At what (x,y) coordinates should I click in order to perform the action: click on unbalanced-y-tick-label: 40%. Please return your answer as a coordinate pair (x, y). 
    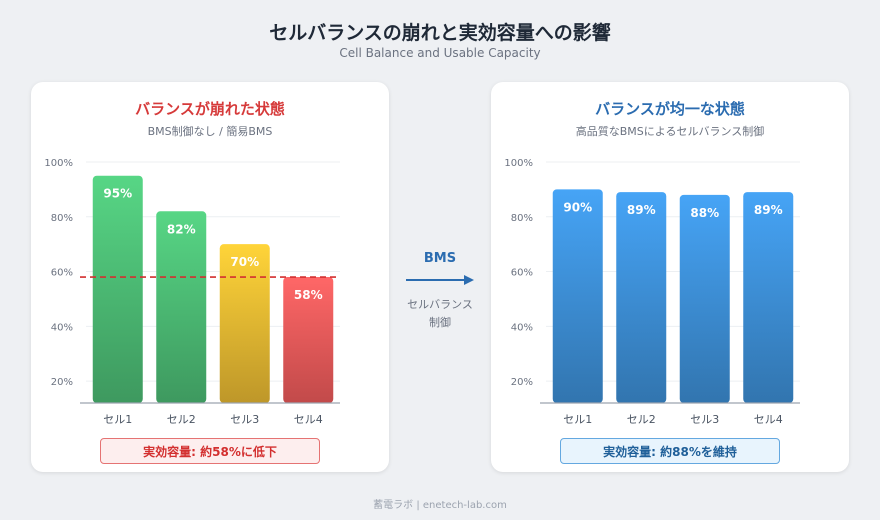
    Looking at the image, I should click on (62, 327).